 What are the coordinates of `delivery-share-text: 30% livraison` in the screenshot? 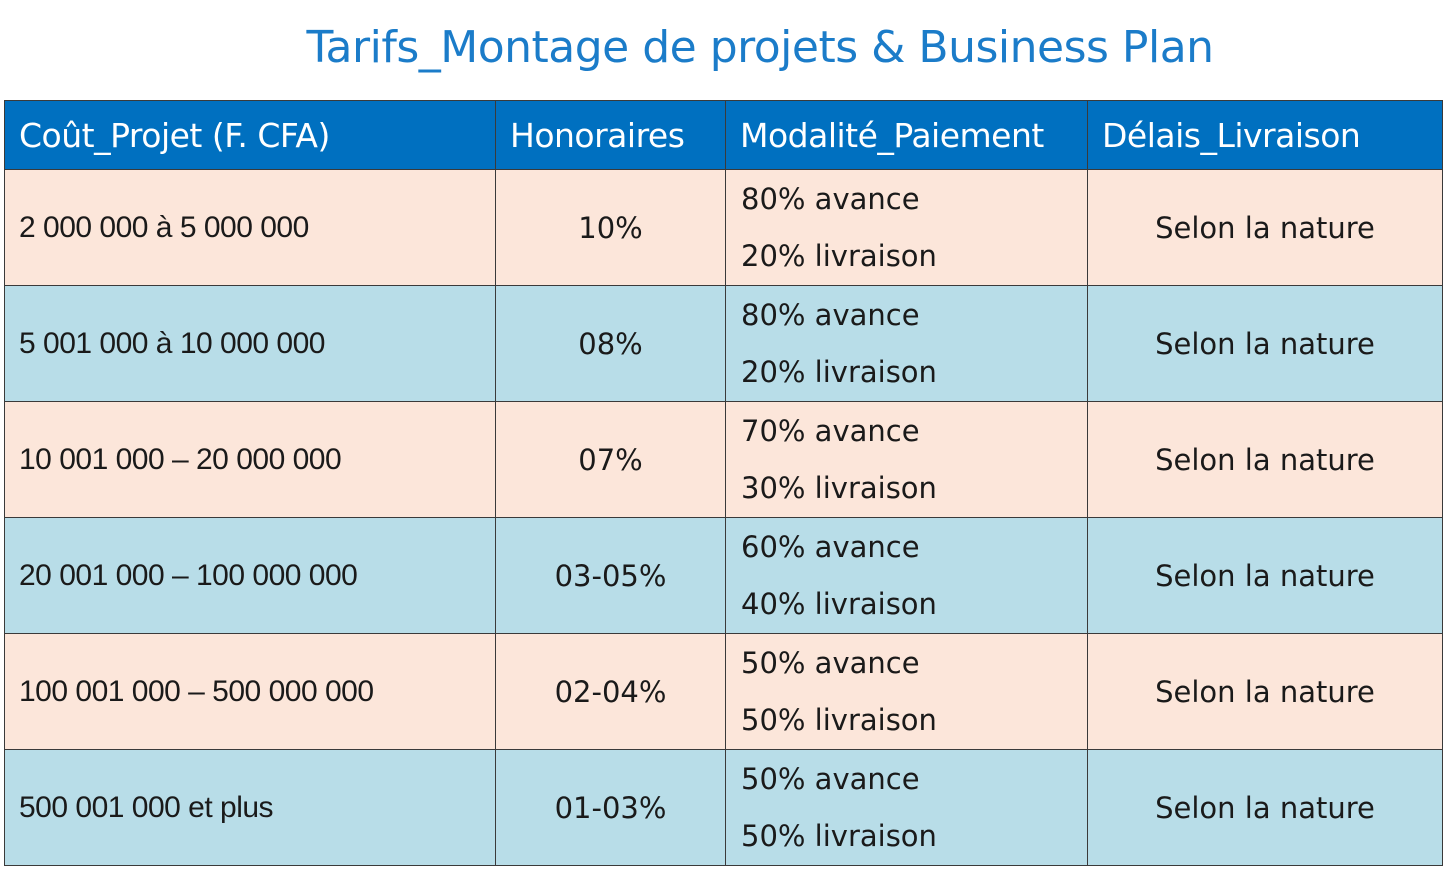 It's located at (839, 487).